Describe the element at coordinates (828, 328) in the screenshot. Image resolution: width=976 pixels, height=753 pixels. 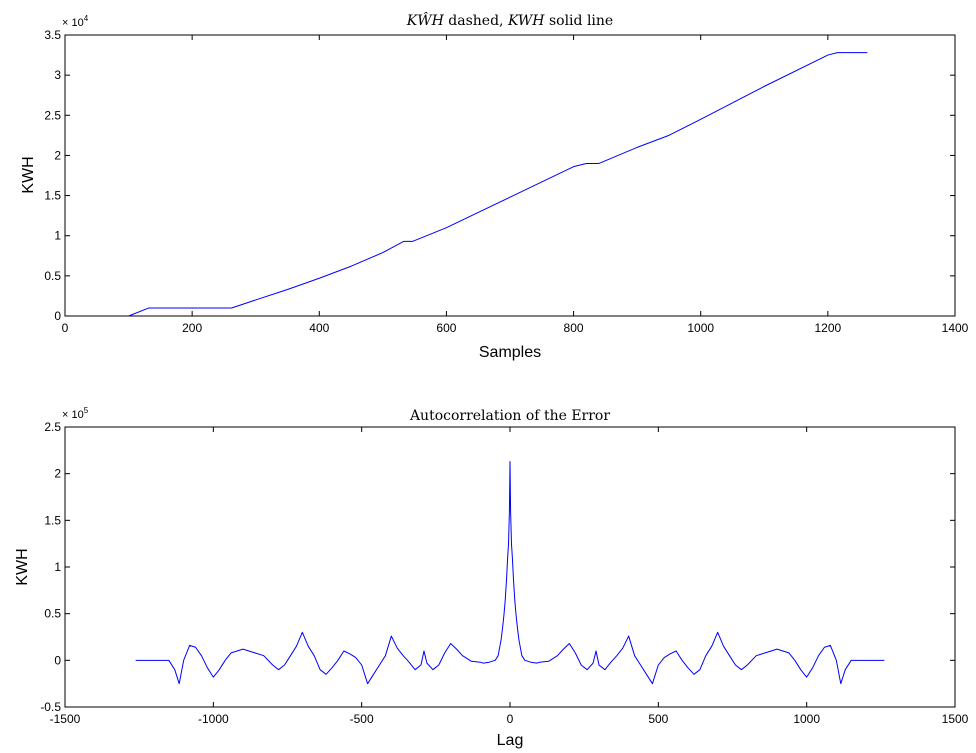
I see `chart-top-x-tick-label: 1200` at that location.